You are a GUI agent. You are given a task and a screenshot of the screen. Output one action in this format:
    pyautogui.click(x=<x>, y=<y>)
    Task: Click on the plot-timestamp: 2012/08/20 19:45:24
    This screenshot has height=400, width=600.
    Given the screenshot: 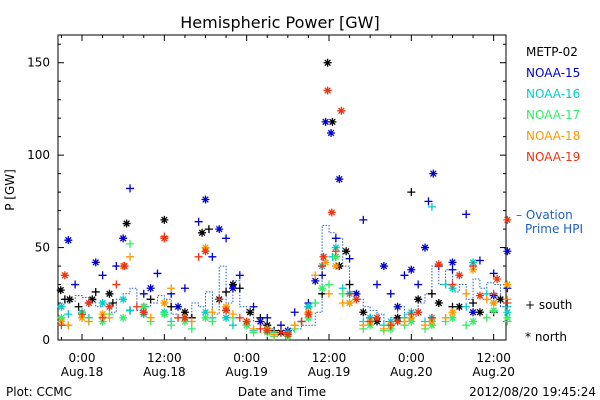 What is the action you would take?
    pyautogui.click(x=532, y=392)
    